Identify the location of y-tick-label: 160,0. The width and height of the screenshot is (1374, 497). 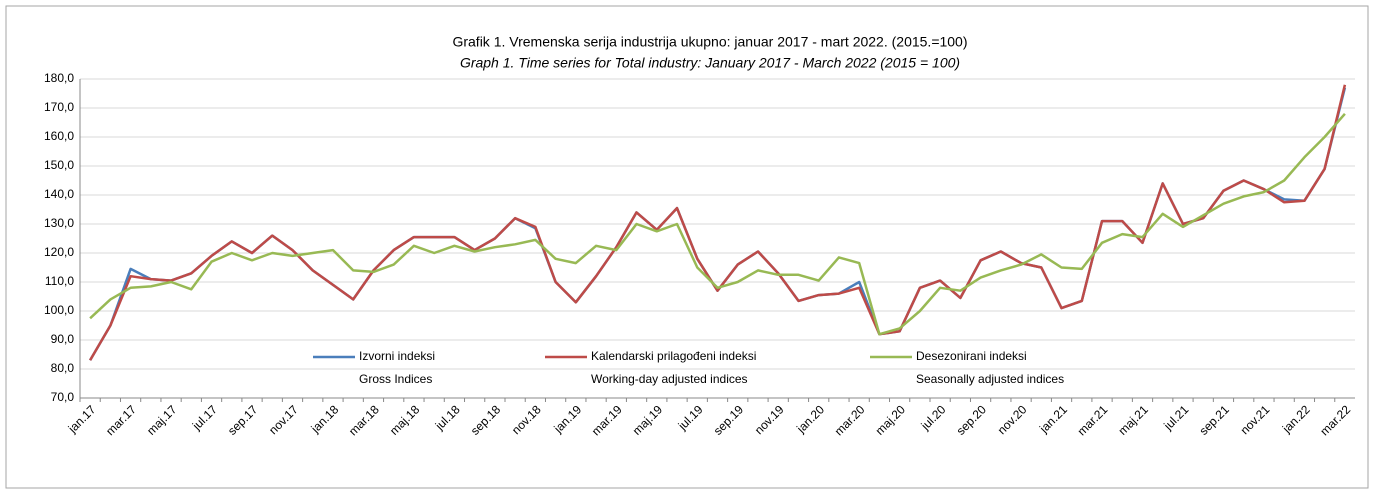
(59, 136).